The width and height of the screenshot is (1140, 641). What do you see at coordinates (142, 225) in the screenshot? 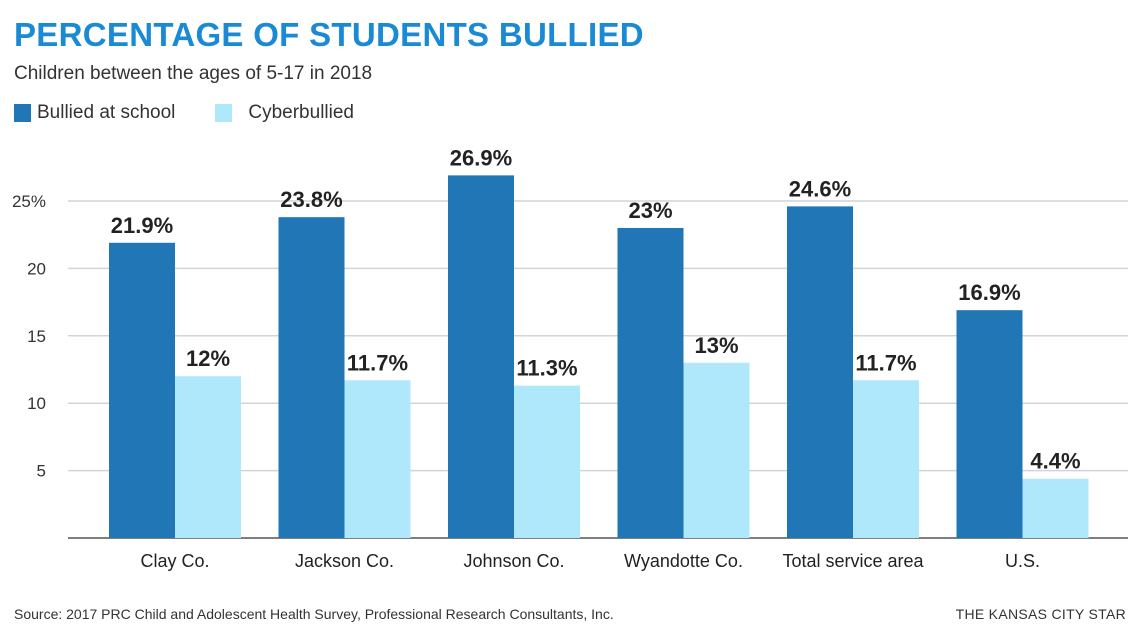
I see `data-label: 21.9%` at bounding box center [142, 225].